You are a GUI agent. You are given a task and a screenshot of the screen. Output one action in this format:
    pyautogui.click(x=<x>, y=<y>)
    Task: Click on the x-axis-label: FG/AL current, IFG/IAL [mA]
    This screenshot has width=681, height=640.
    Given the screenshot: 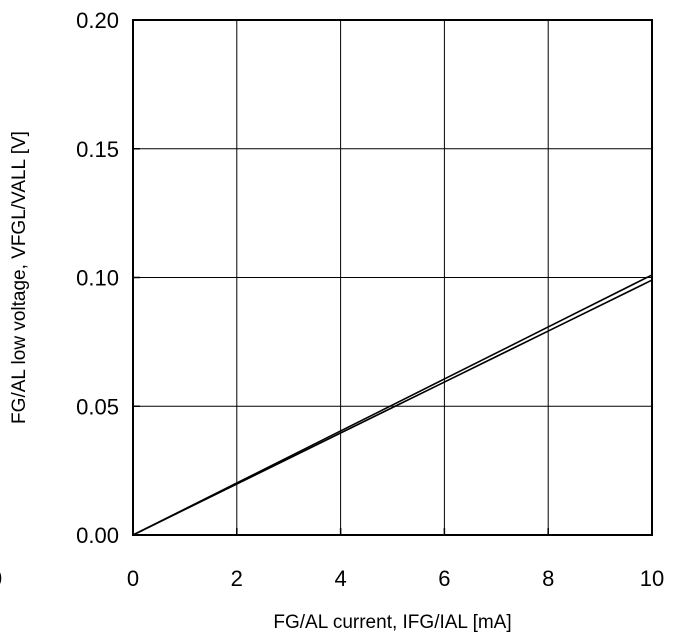 What is the action you would take?
    pyautogui.click(x=392, y=622)
    